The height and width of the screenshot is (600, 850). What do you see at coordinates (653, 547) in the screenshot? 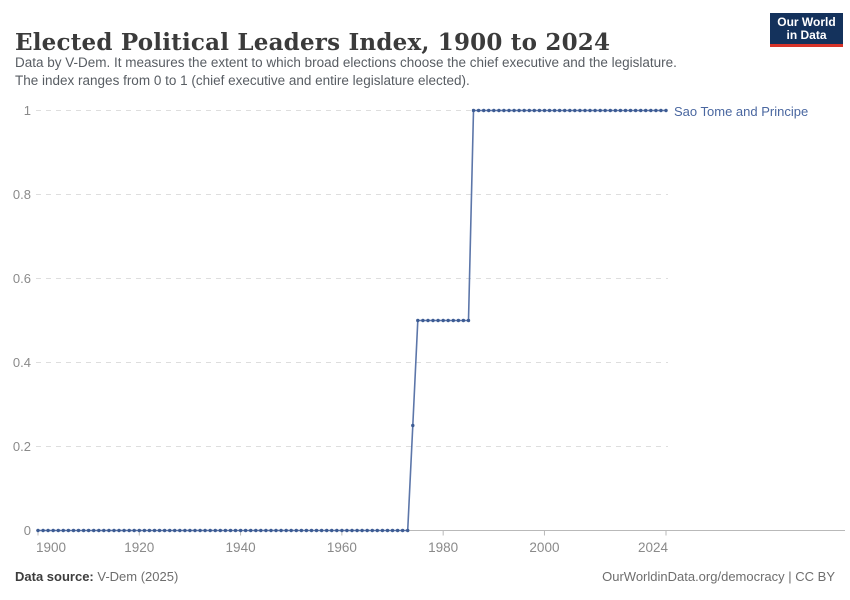
I see `x-tick-label: 2024` at bounding box center [653, 547].